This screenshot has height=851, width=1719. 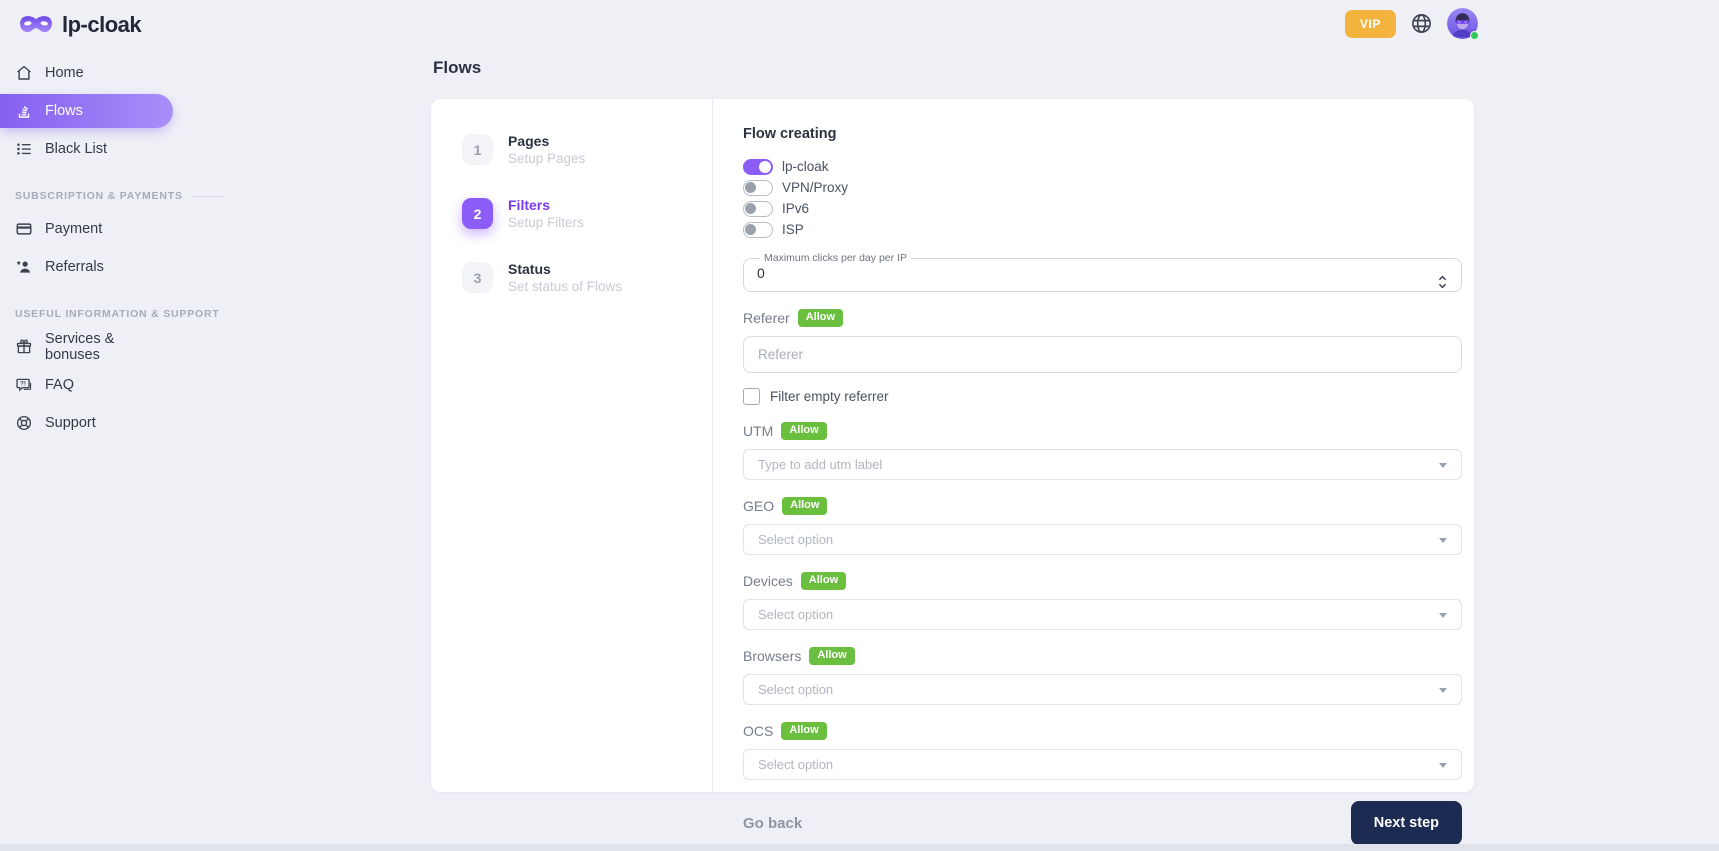 I want to click on sidebar-item-flows: Flows, so click(x=86, y=111).